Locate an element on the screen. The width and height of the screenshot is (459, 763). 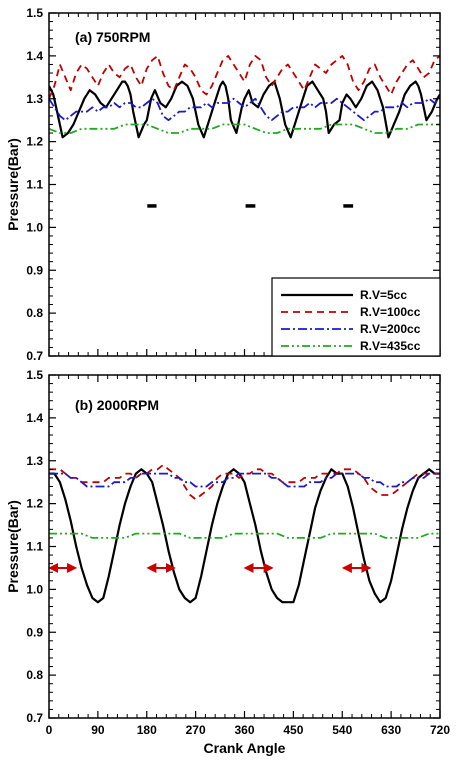
legend-entry-5cc: R.V=5cc is located at coordinates (344, 295).